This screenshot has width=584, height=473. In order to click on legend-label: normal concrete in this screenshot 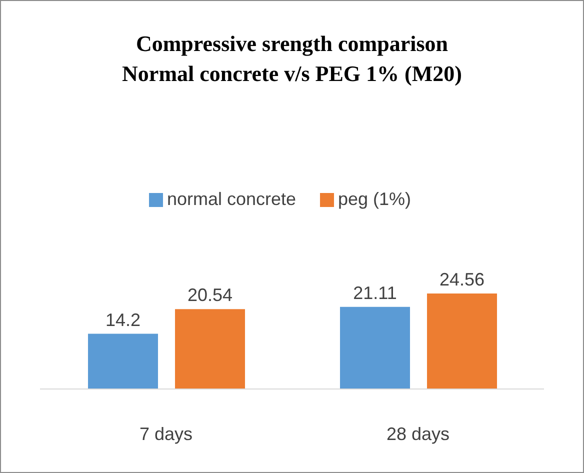, I will do `click(231, 199)`.